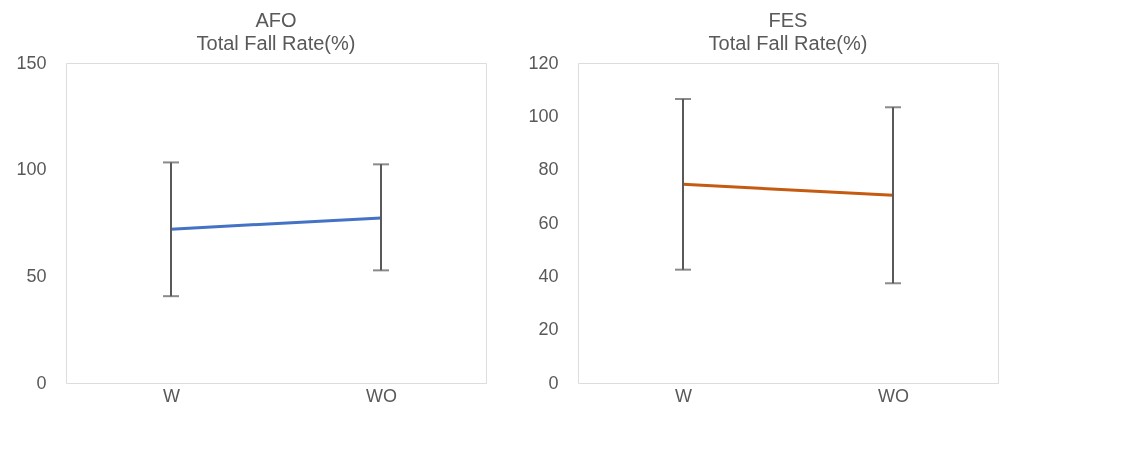 The image size is (1142, 472). Describe the element at coordinates (548, 329) in the screenshot. I see `y-tick-label: 20` at that location.